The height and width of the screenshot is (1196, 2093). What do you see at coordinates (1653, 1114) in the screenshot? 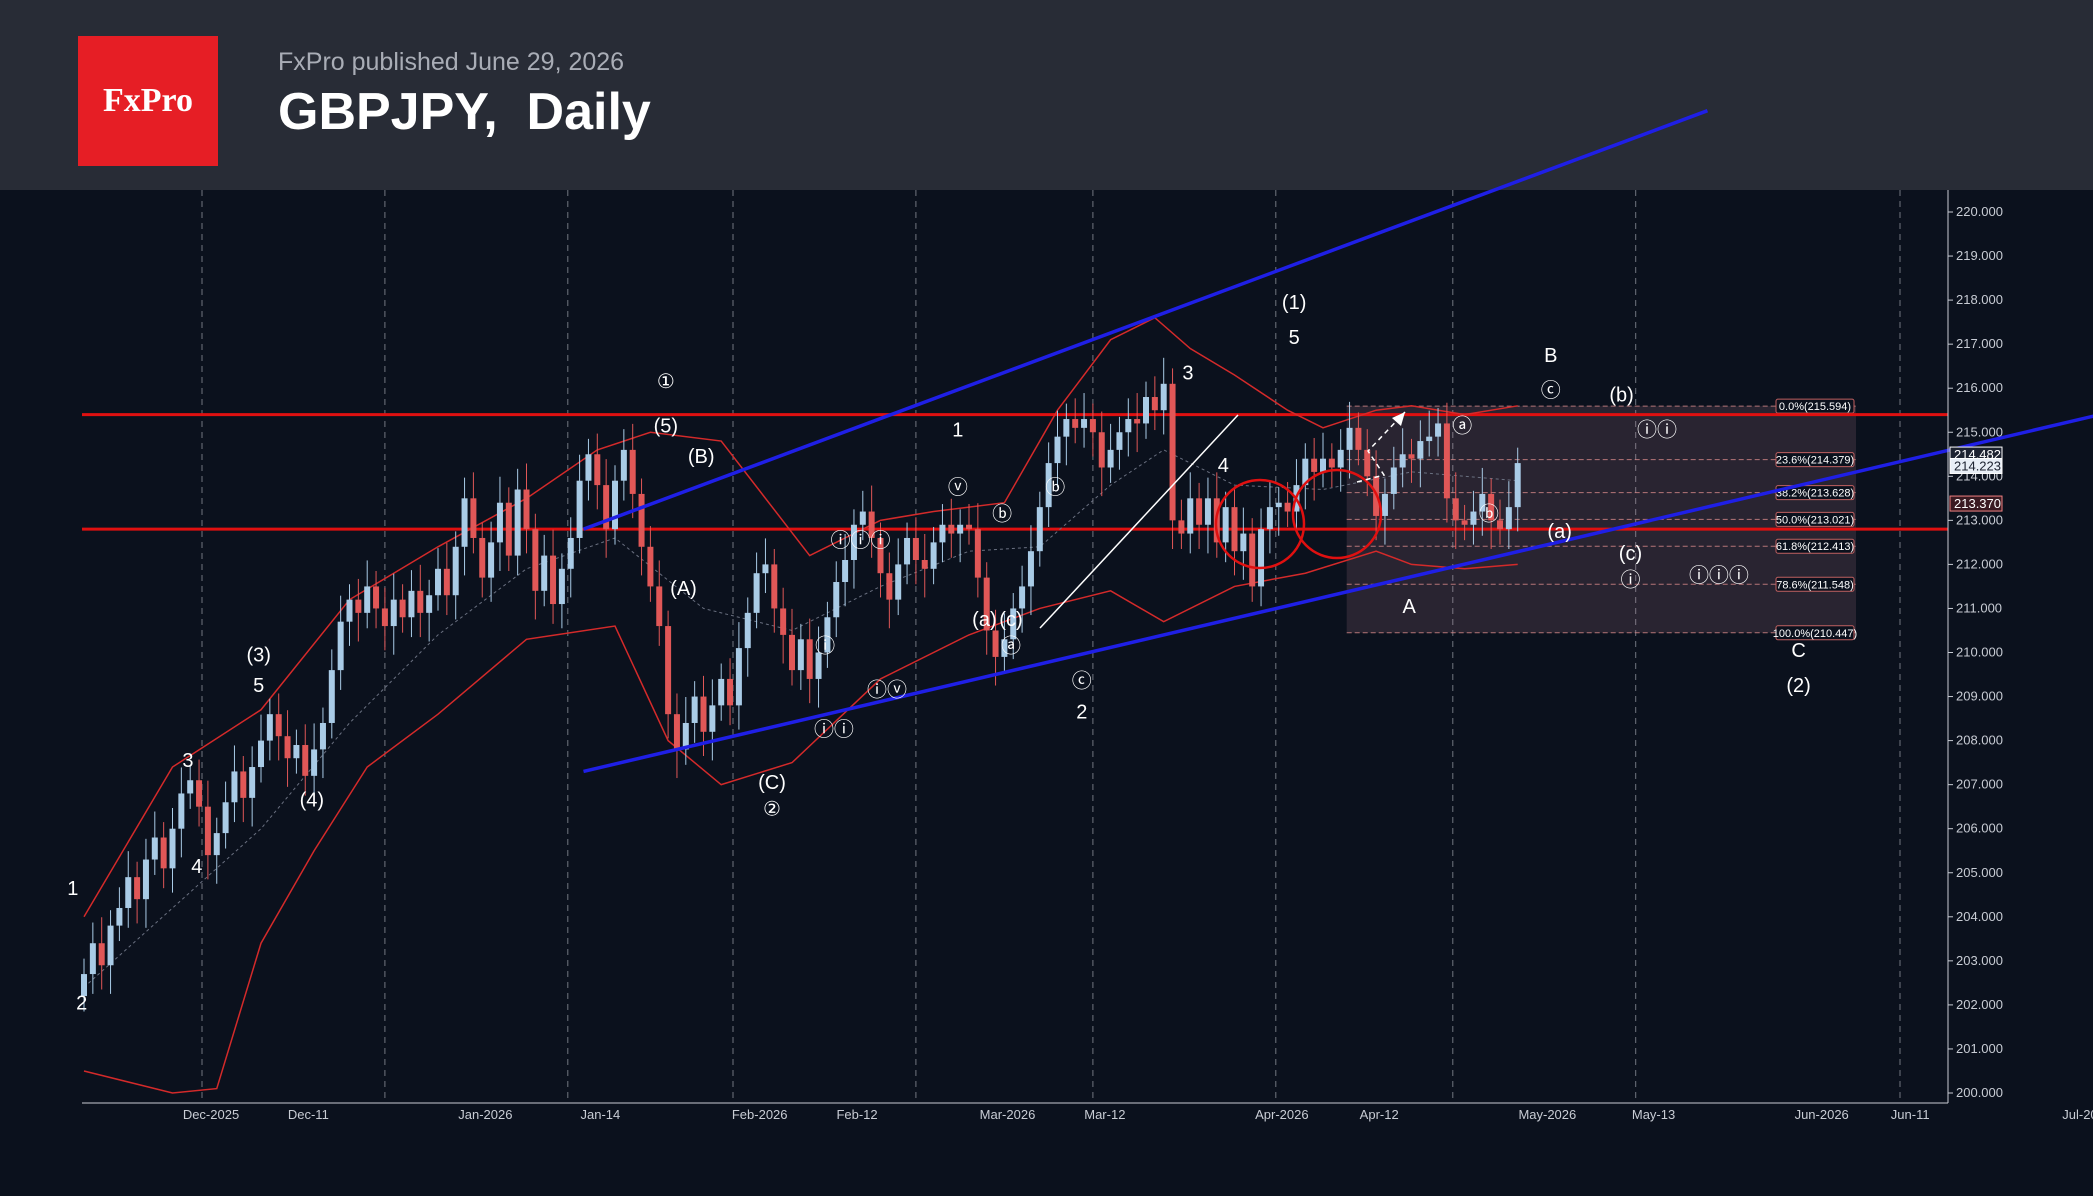
I see `x-tick-label: May-13` at bounding box center [1653, 1114].